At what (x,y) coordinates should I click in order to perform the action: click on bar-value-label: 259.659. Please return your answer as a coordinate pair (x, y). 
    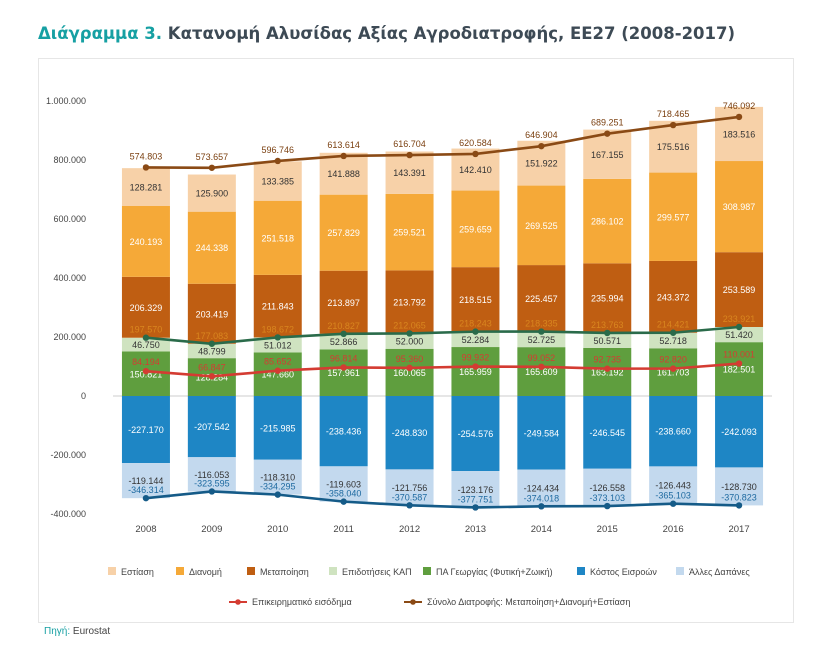
    Looking at the image, I should click on (475, 229).